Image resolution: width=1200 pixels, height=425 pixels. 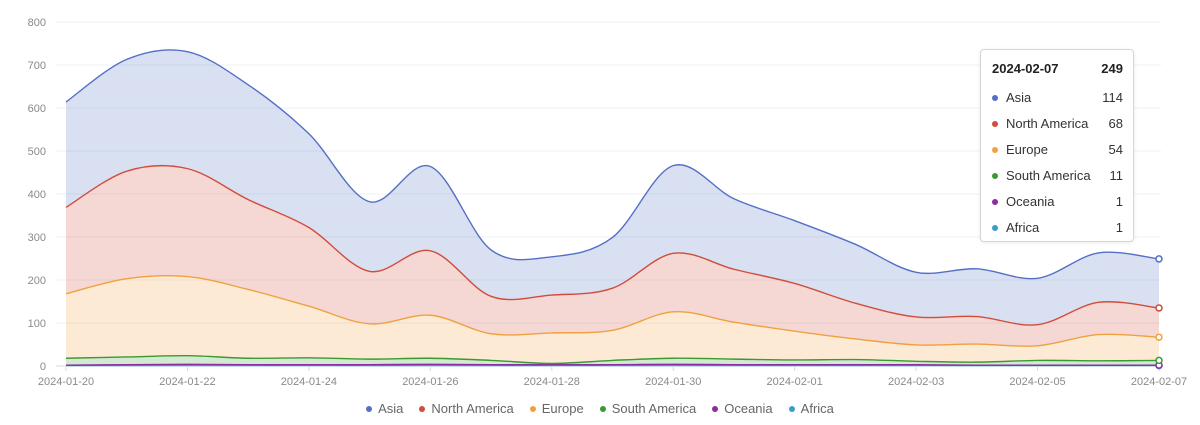 What do you see at coordinates (1112, 97) in the screenshot?
I see `tooltip-series-value: 114` at bounding box center [1112, 97].